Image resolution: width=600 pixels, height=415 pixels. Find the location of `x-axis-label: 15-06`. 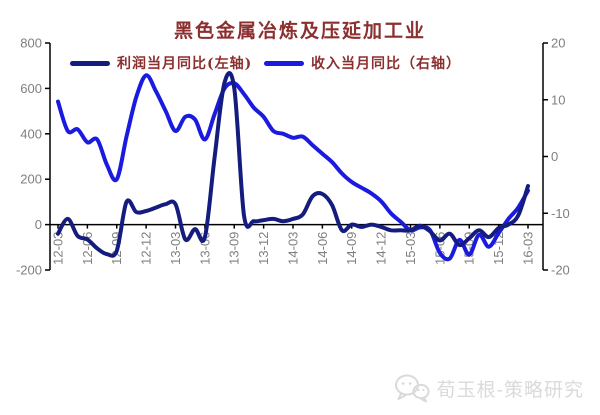

x-axis-label: 15-06 is located at coordinates (439, 248).